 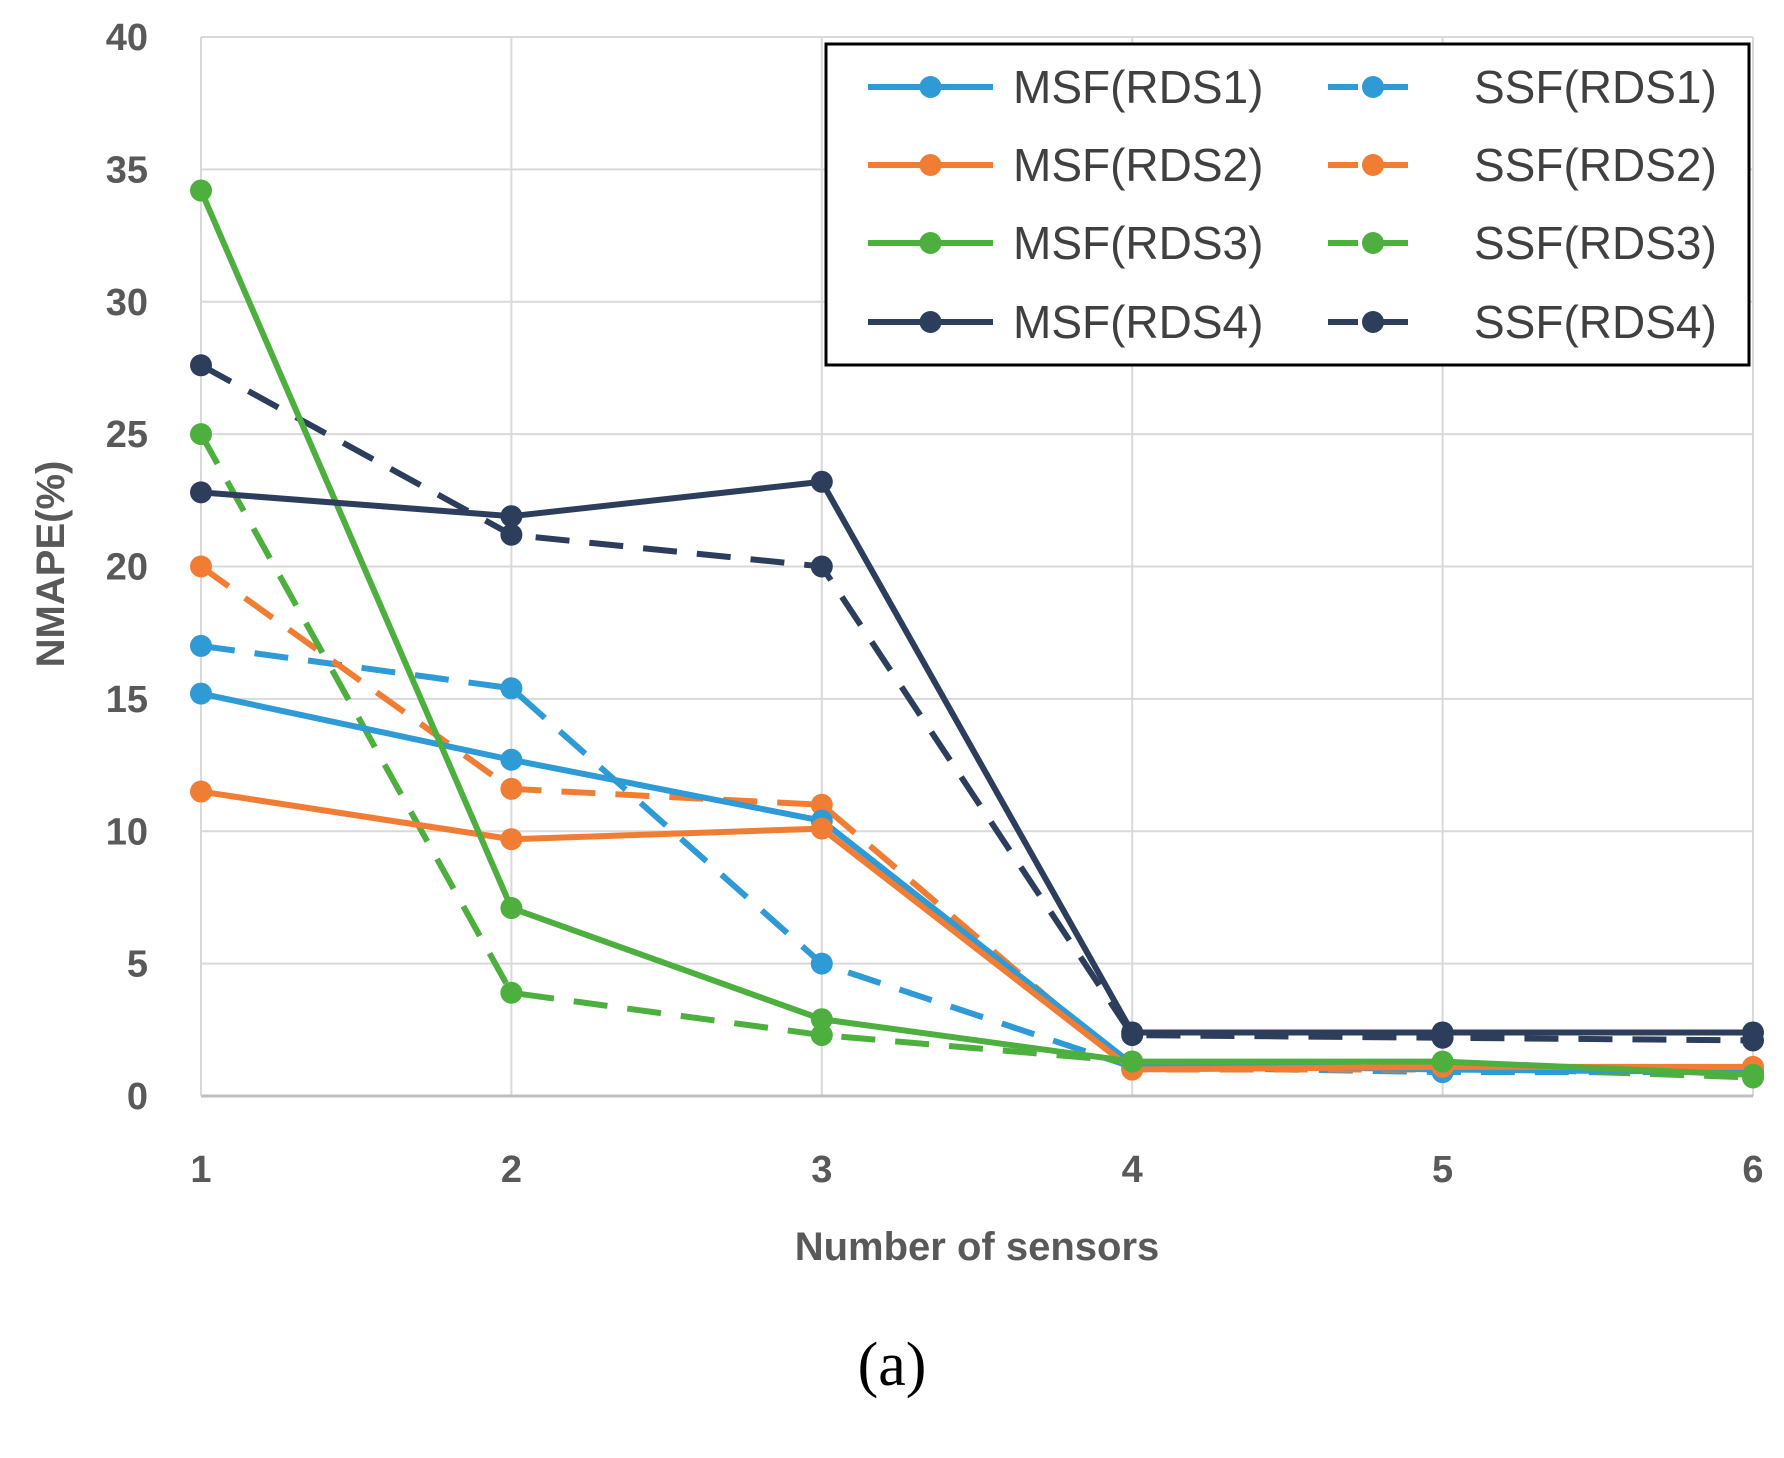 What do you see at coordinates (1595, 165) in the screenshot?
I see `legend-label-ssf-rds2: SSF(RDS2)` at bounding box center [1595, 165].